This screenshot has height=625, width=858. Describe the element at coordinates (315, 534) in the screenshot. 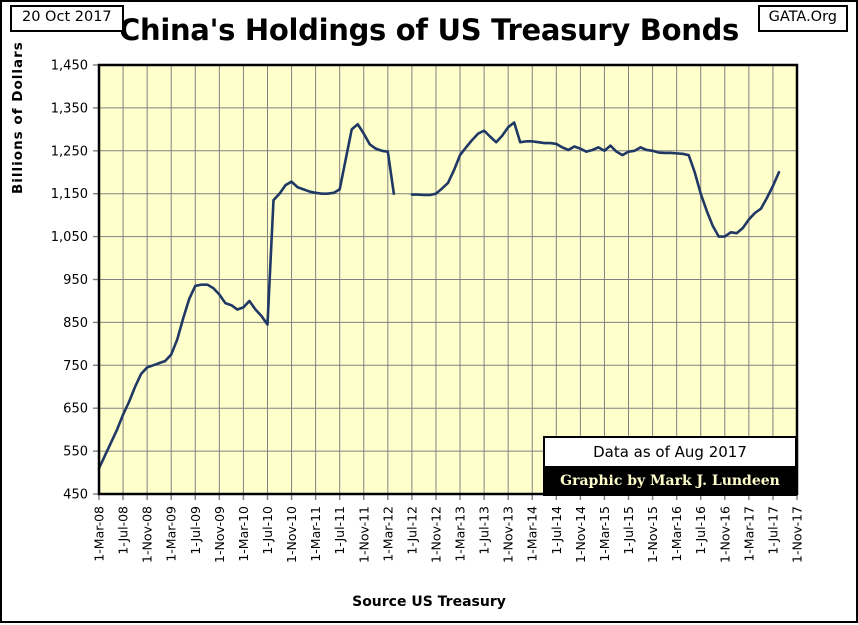

I see `svg-text: 1-Mar-11` at that location.